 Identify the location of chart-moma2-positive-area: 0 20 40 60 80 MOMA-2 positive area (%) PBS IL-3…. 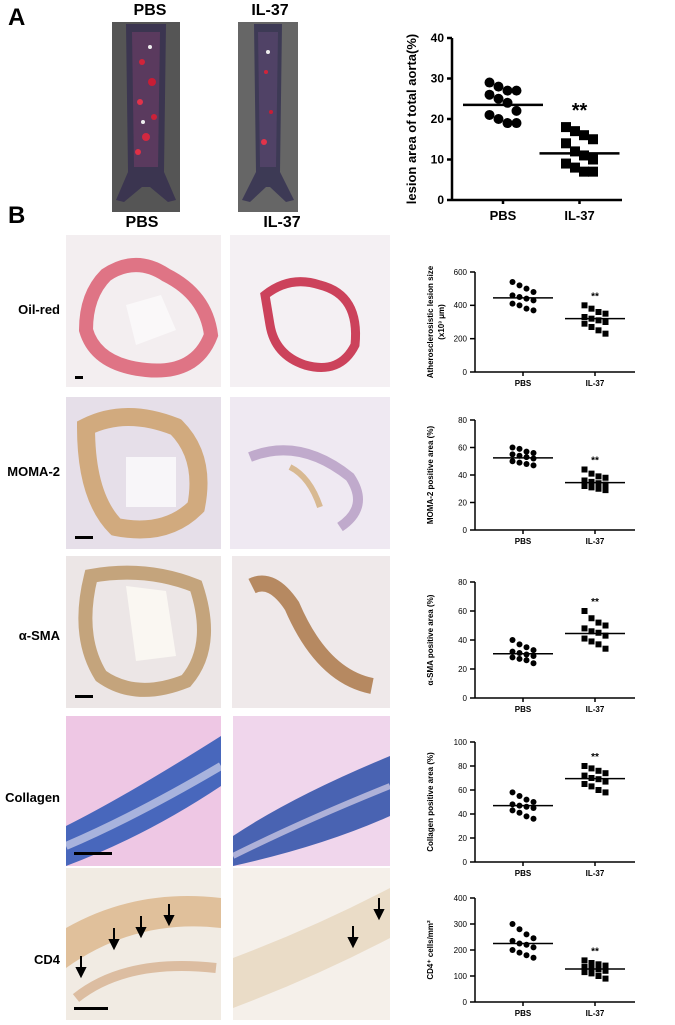
(530, 481).